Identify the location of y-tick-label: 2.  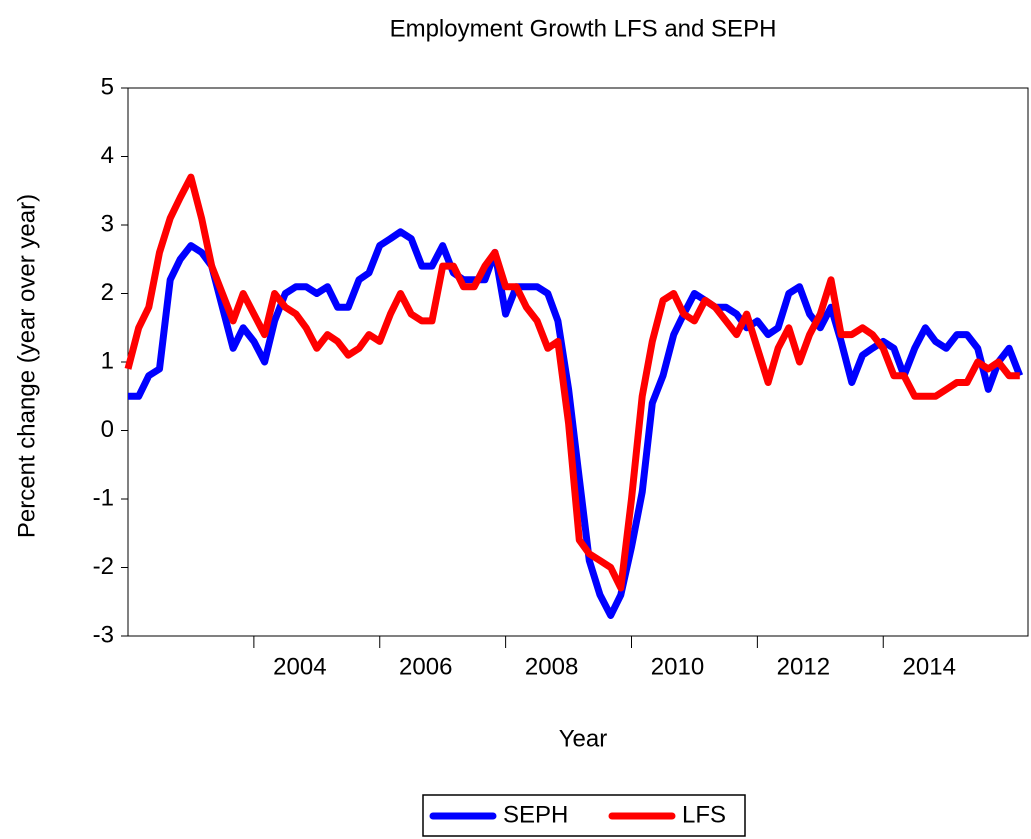
(107, 292).